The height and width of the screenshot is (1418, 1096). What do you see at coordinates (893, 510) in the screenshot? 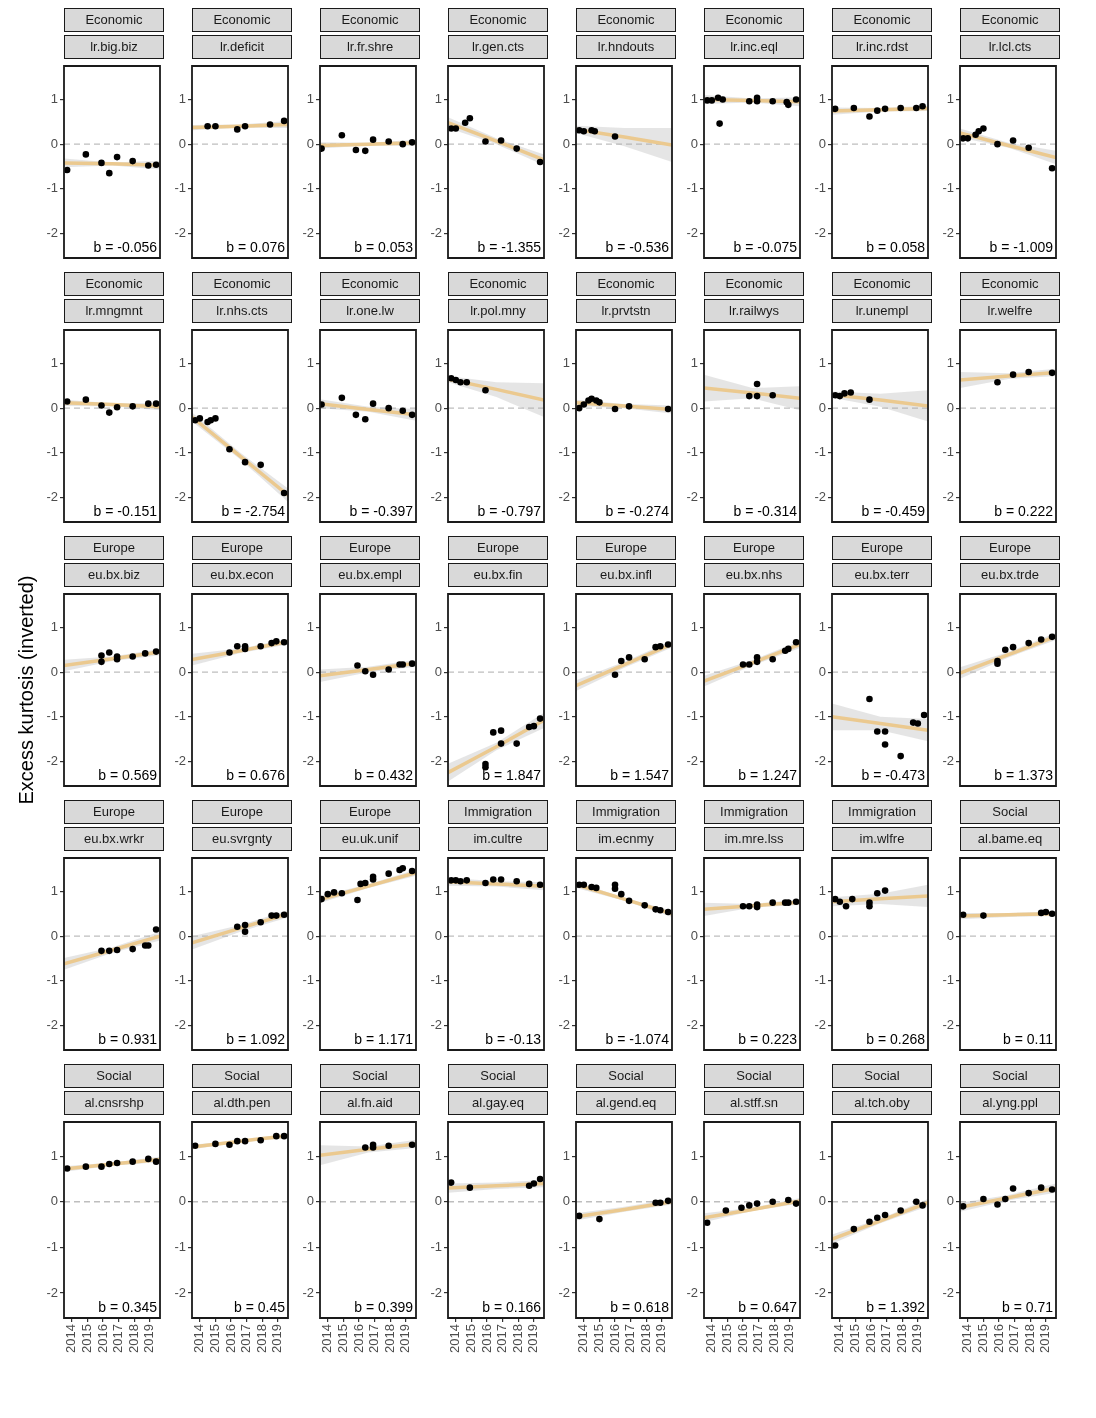
I see `annotation: b = -0.459` at bounding box center [893, 510].